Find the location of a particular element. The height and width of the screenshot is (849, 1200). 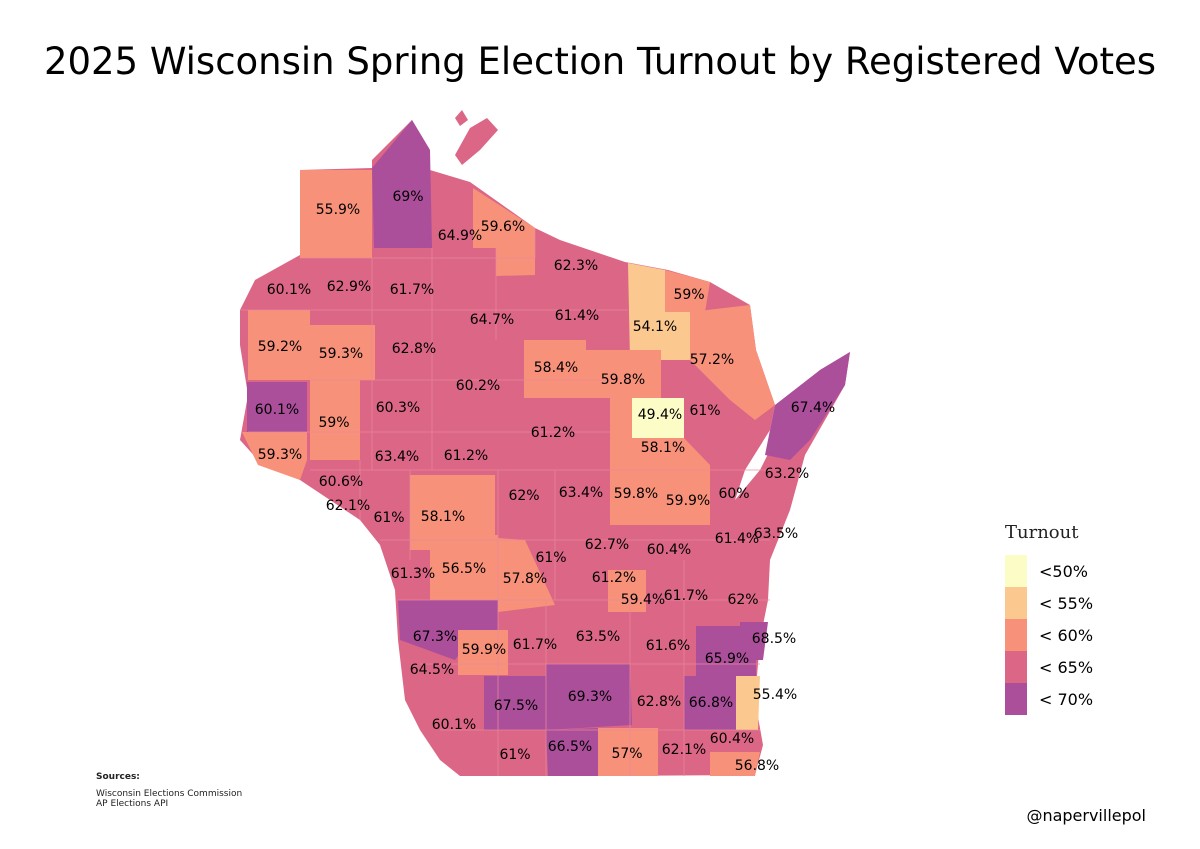

county-turnout-label: 69.3% is located at coordinates (590, 697).